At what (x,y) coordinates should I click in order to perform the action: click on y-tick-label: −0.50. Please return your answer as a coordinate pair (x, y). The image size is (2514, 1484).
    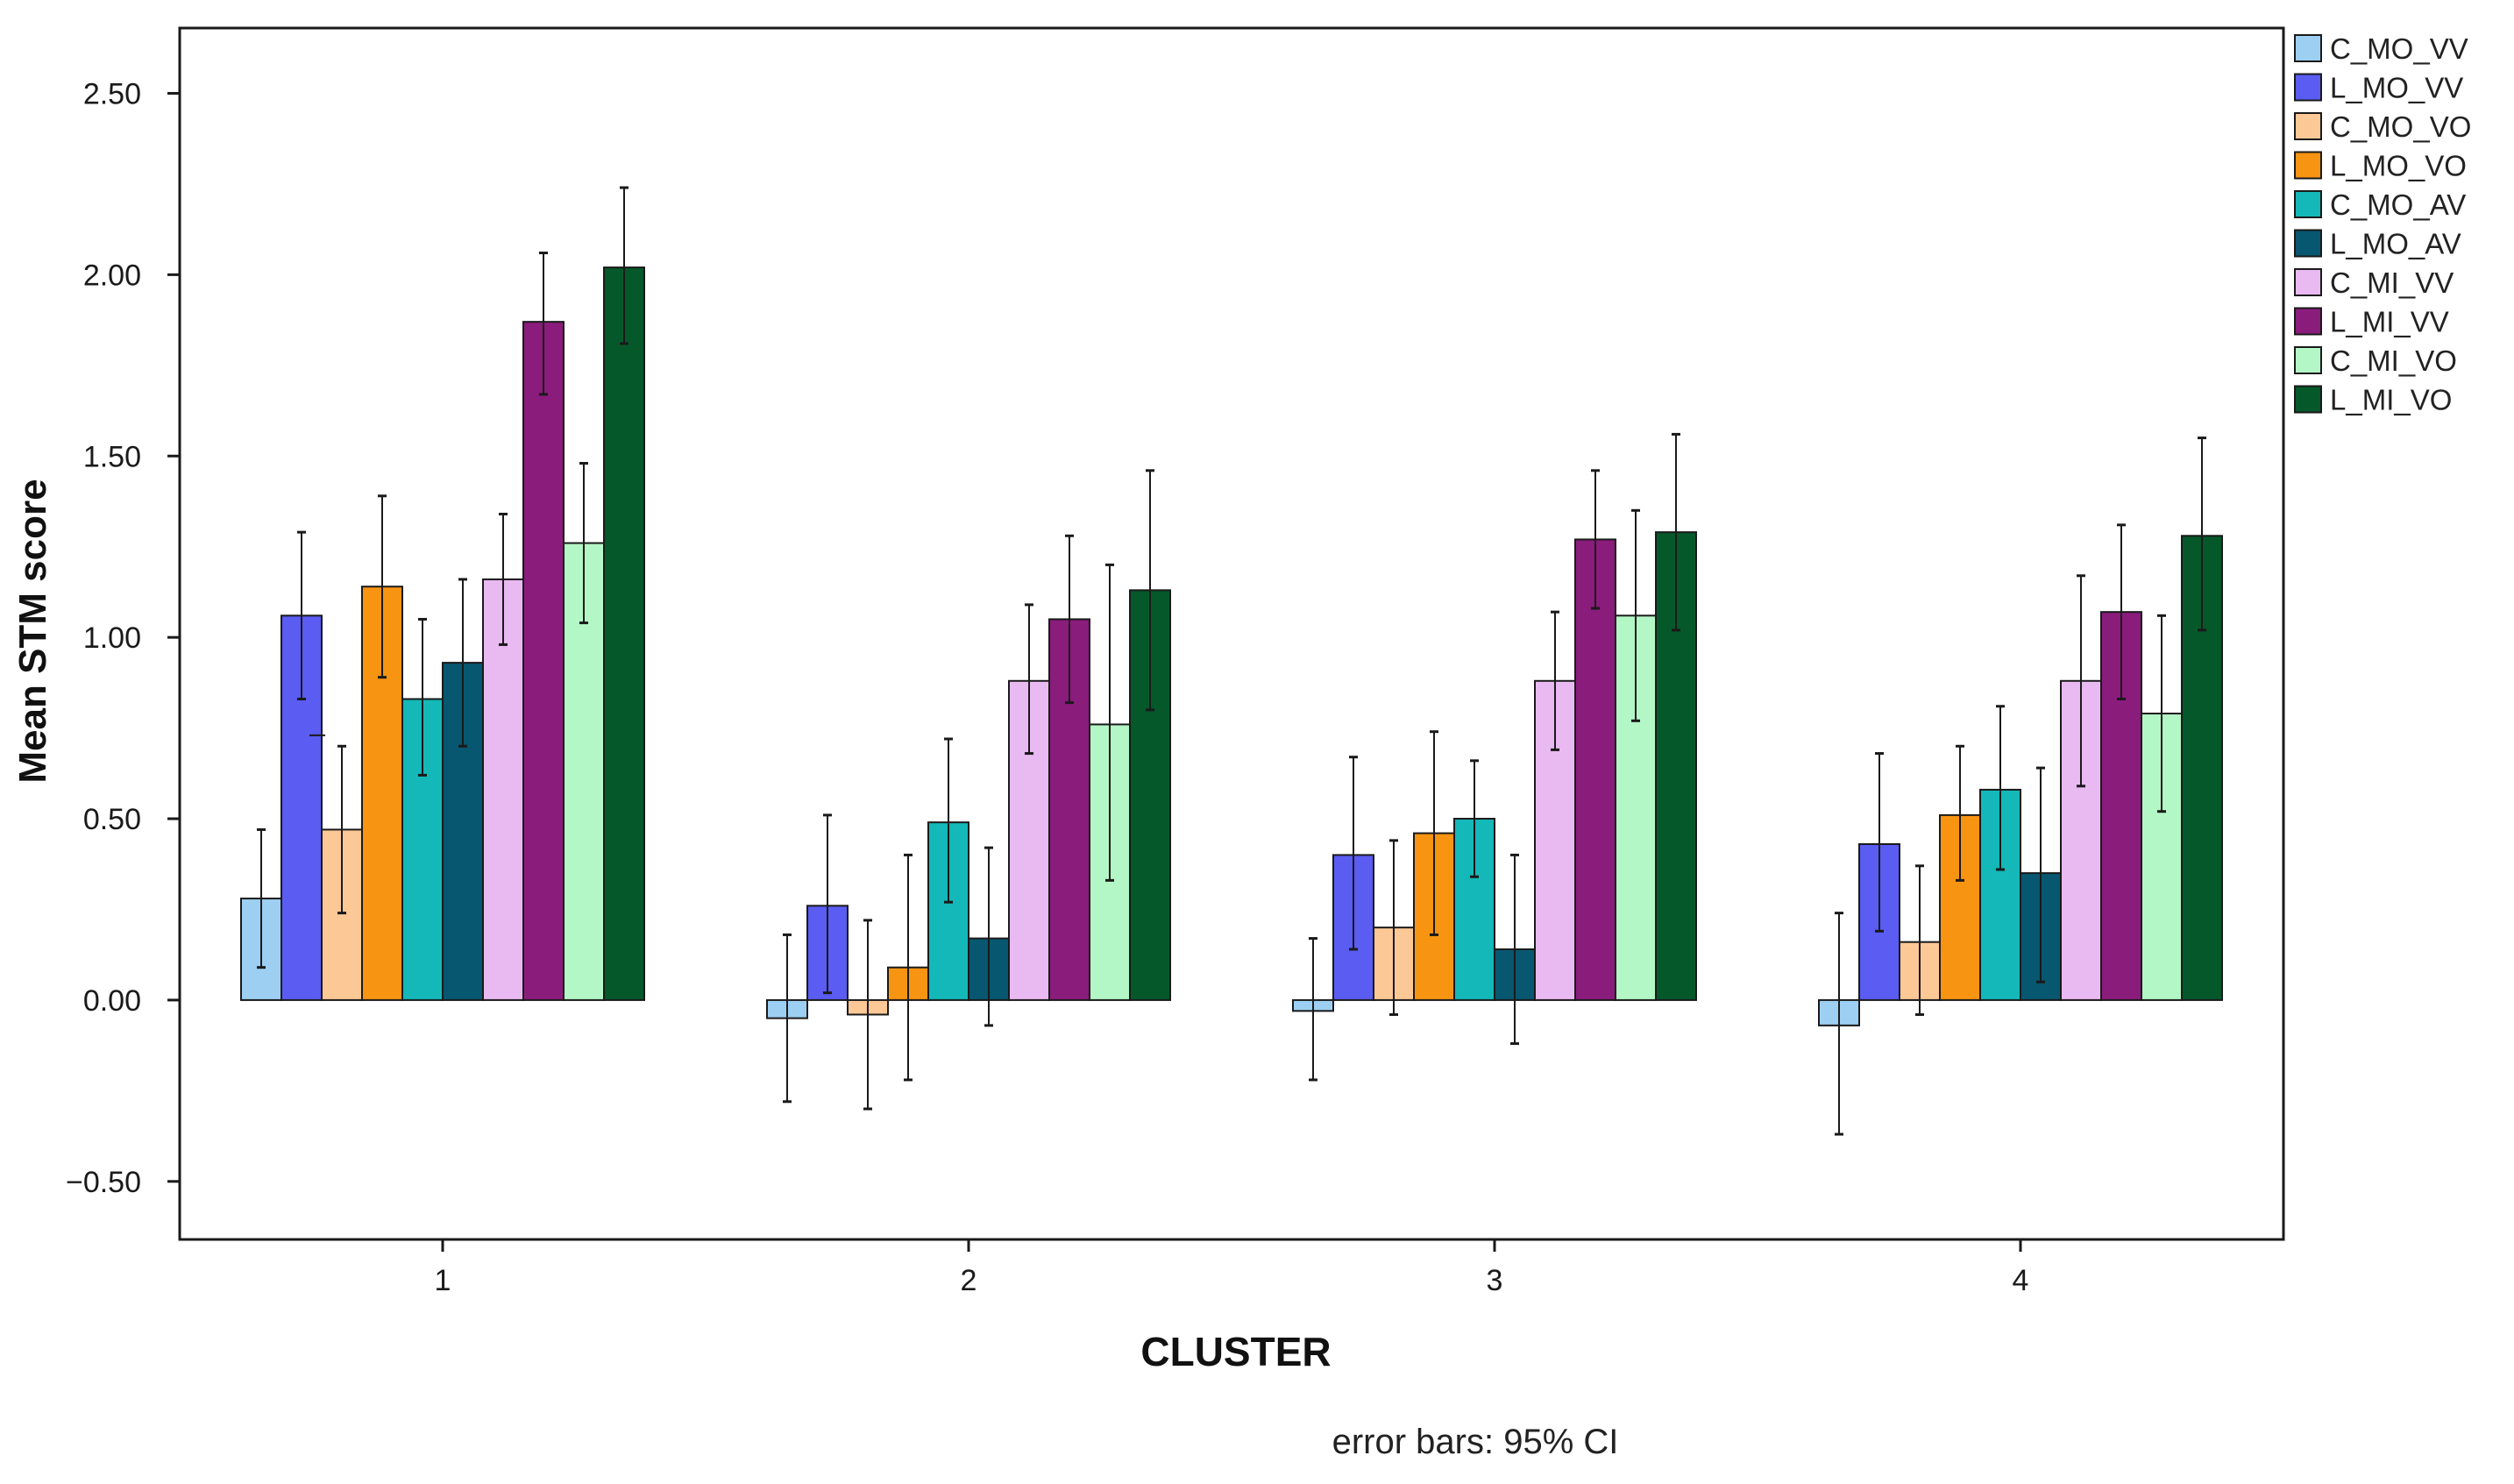
    Looking at the image, I should click on (103, 1182).